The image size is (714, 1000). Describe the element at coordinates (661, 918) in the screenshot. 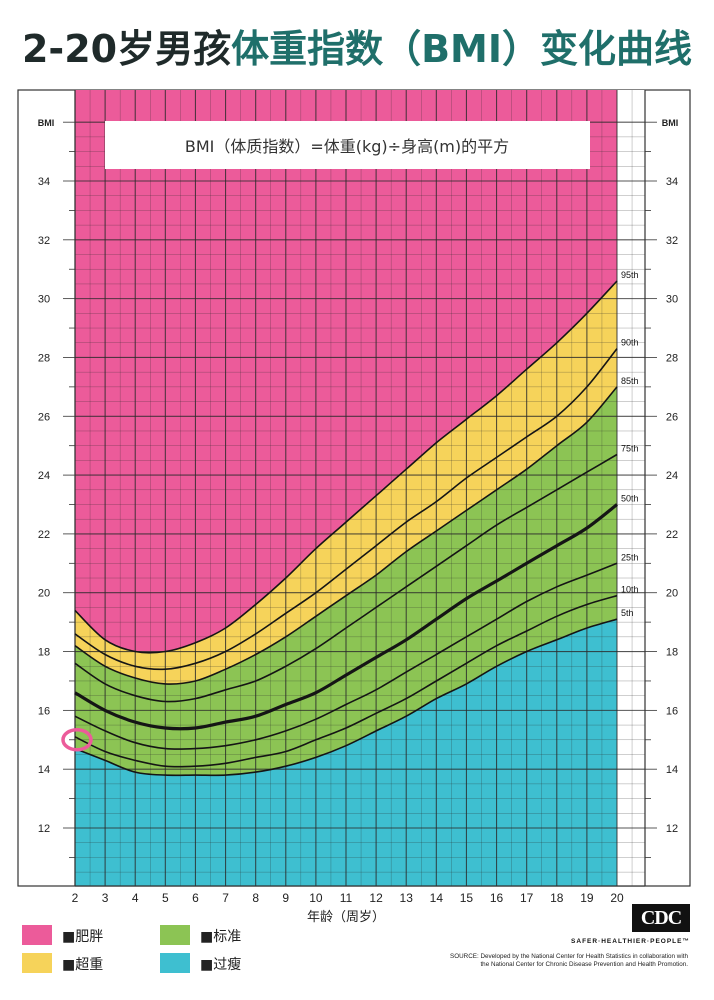

I see `cdc-logo: CDC` at that location.